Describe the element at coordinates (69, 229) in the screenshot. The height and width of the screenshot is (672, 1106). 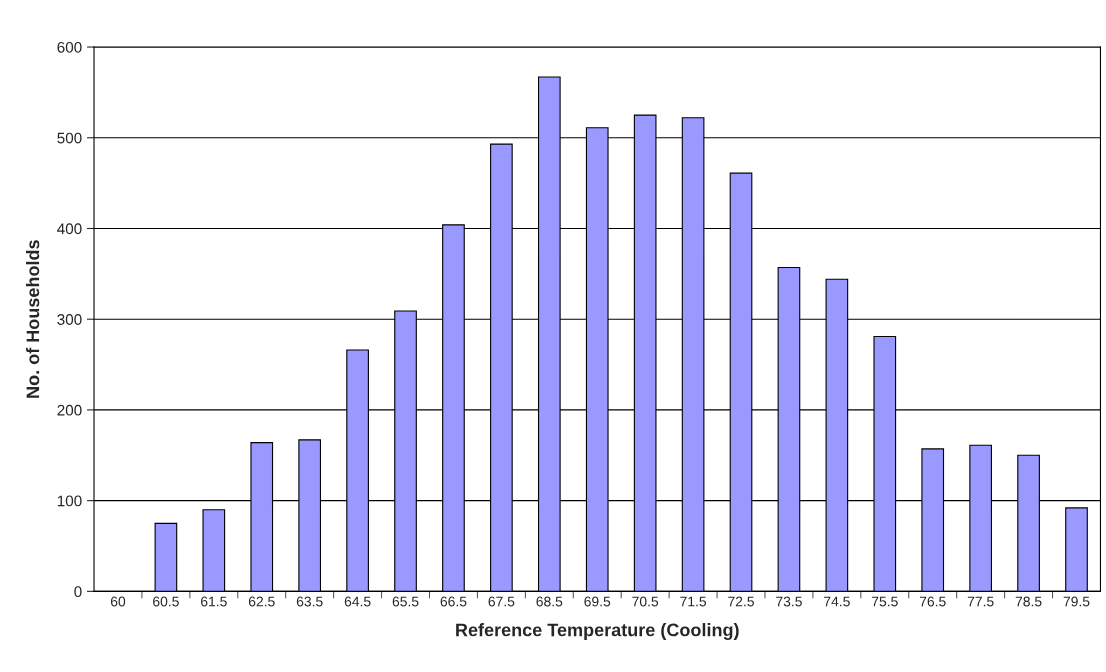
I see `y-tick-label: 400` at that location.